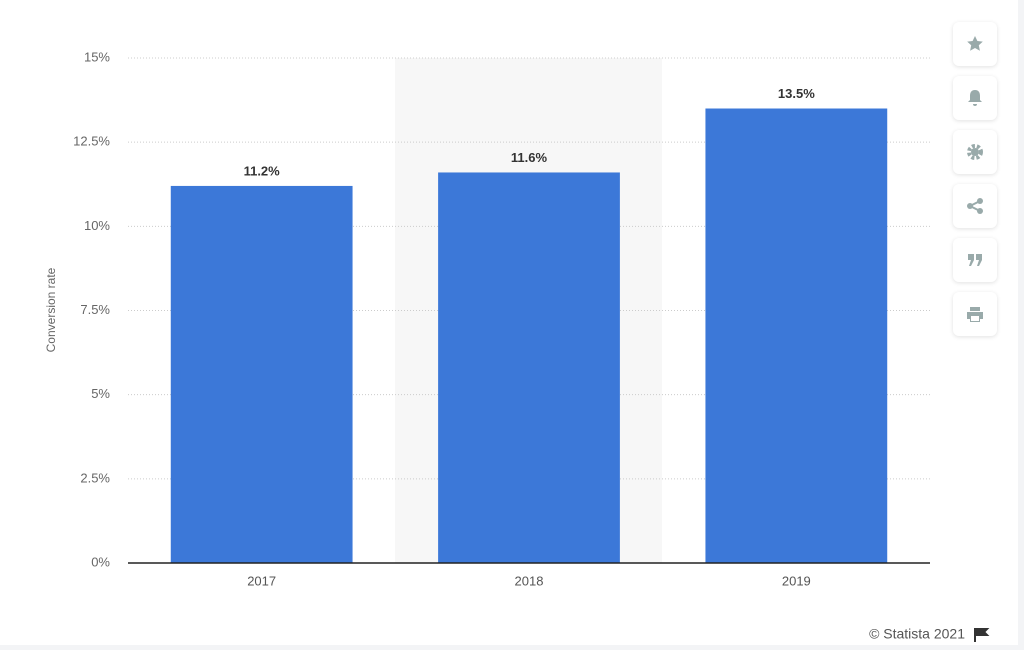  I want to click on x-tick-label: 2018, so click(529, 580).